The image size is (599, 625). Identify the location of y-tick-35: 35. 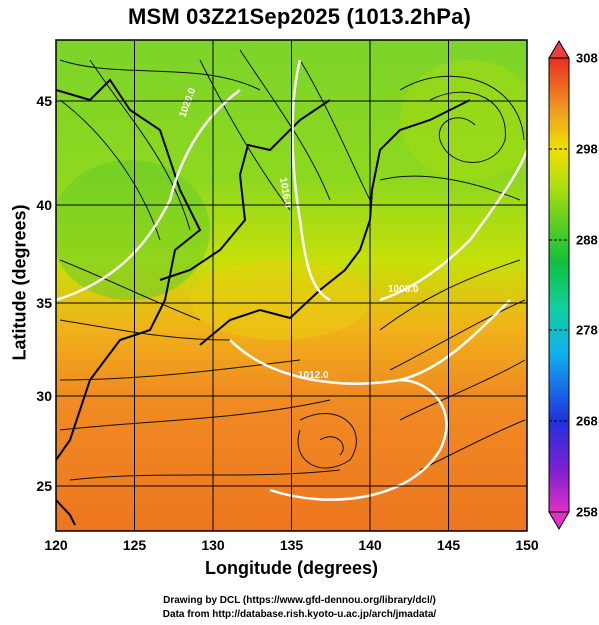
(44, 303).